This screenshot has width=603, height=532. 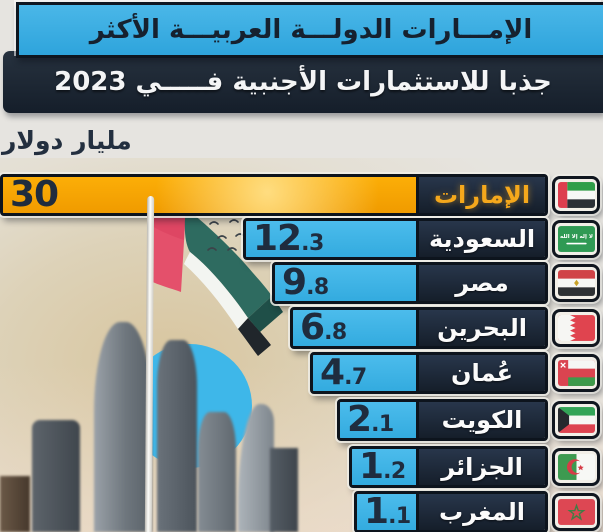 I want to click on bar-value: 1.1, so click(x=387, y=511).